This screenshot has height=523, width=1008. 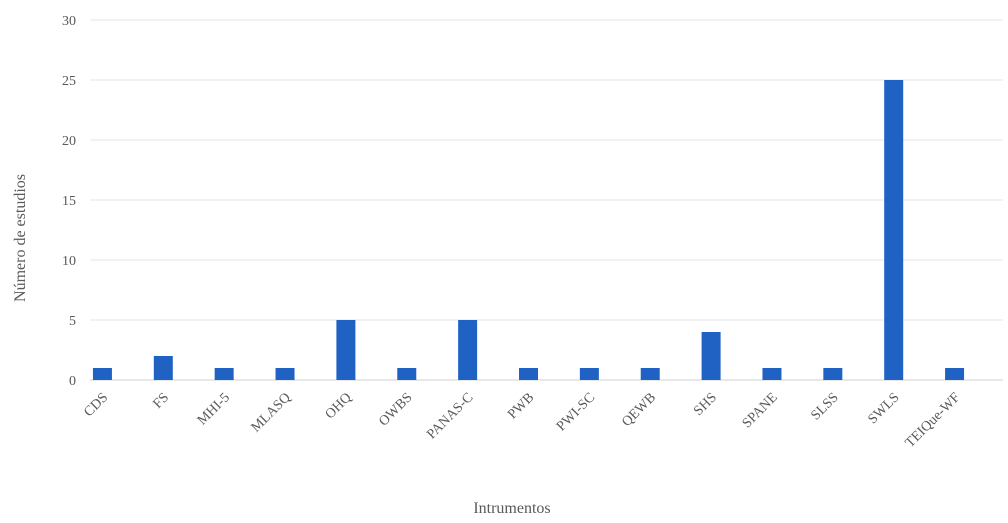 I want to click on y-tick-label: 15, so click(x=69, y=201).